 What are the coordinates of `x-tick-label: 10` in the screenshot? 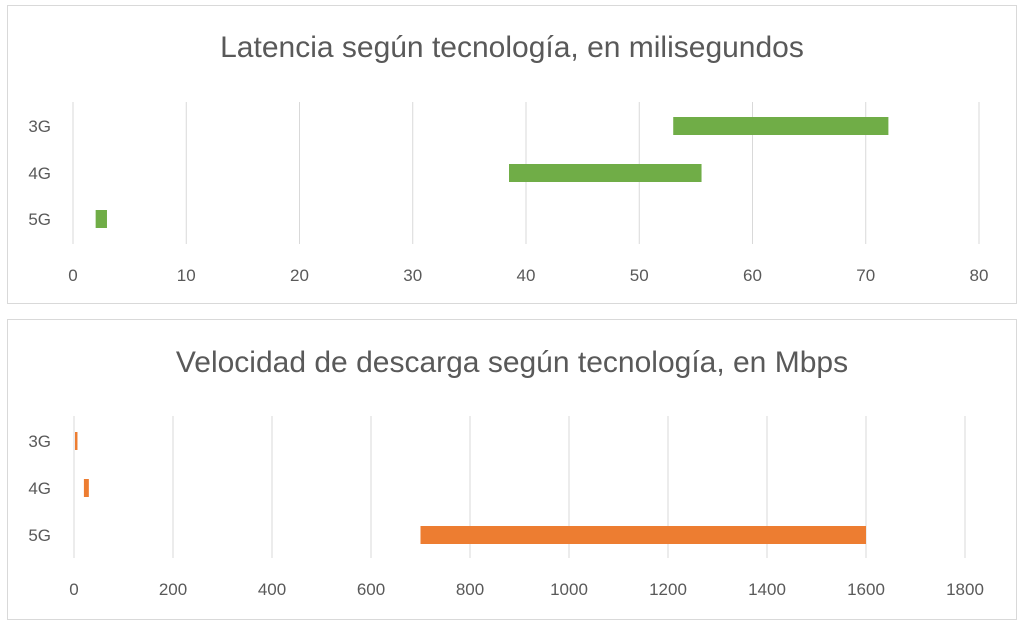 It's located at (186, 275).